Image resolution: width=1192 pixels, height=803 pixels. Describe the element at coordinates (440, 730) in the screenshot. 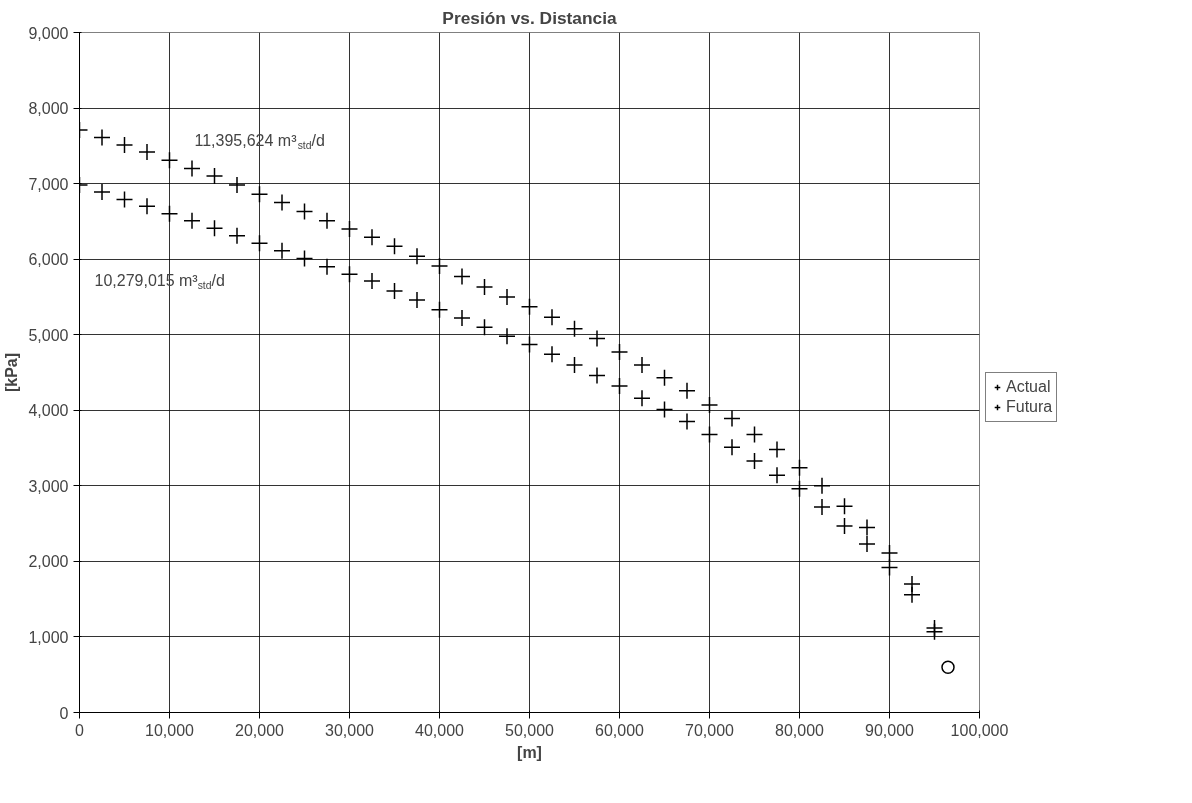

I see `x-tick-label: 40,000` at that location.